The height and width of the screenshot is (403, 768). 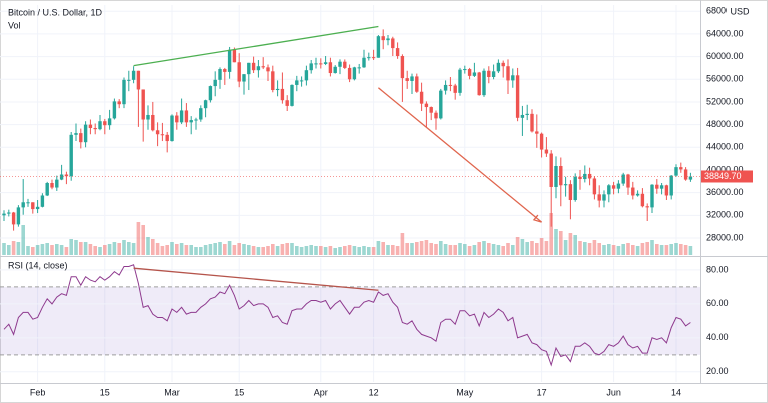 What do you see at coordinates (725, 147) in the screenshot?
I see `y-tick-label: 44000.00` at bounding box center [725, 147].